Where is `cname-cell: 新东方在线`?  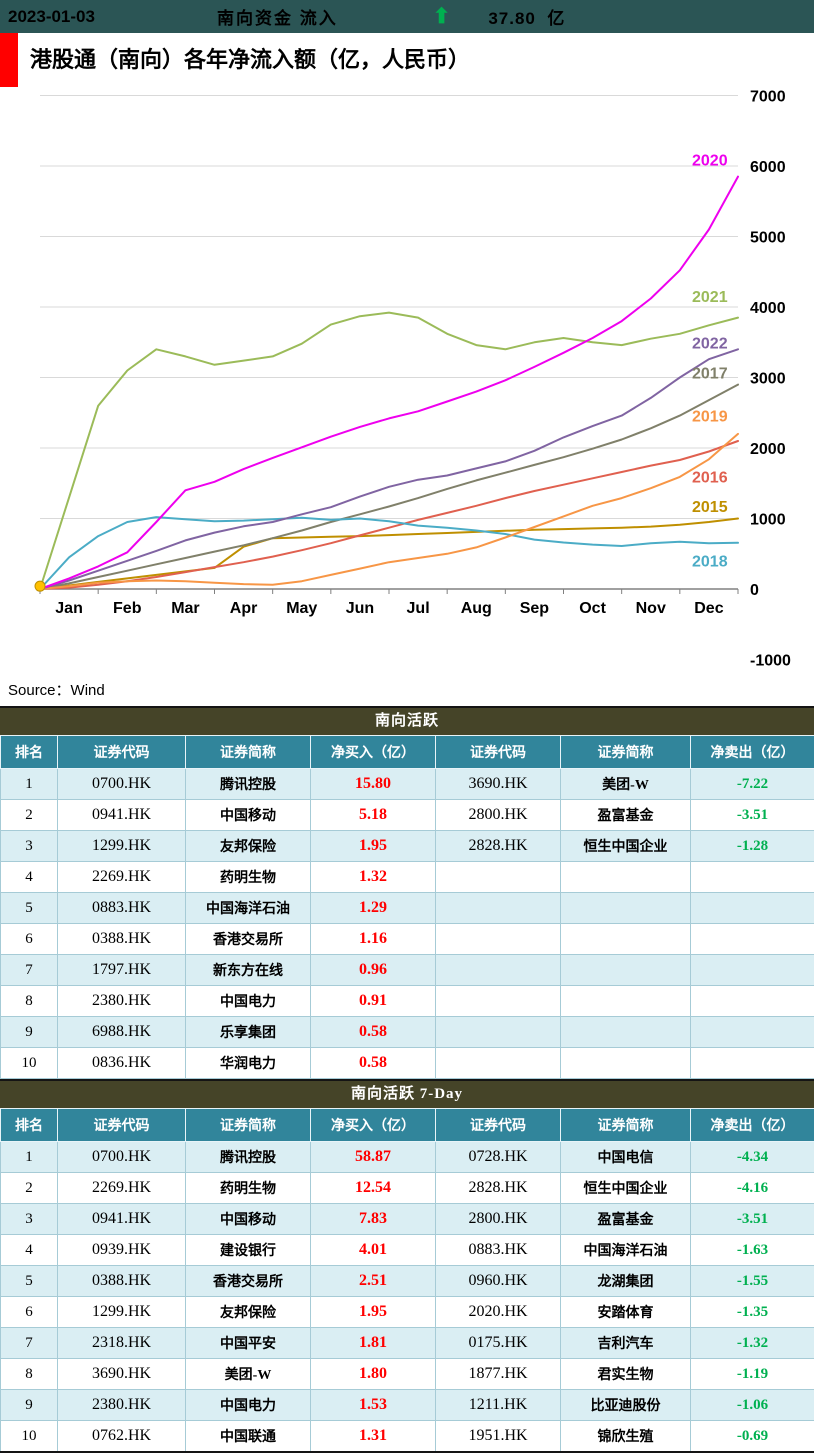
cname-cell: 新东方在线 is located at coordinates (248, 970).